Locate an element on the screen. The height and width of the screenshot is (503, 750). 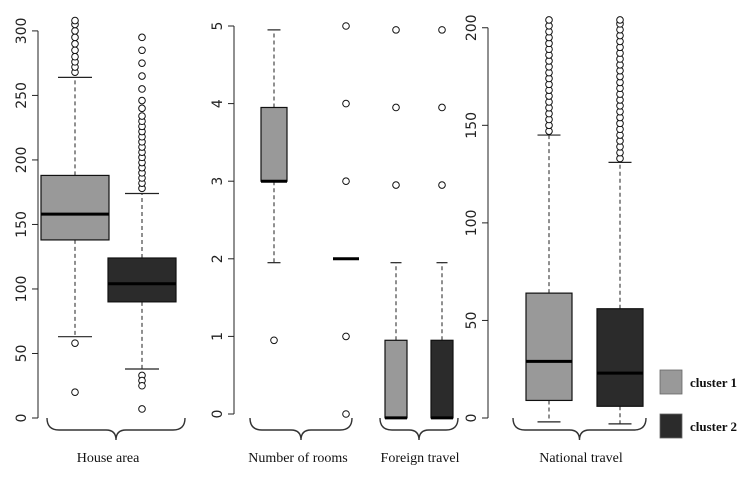
y-tick-label: 250 is located at coordinates (22, 95).